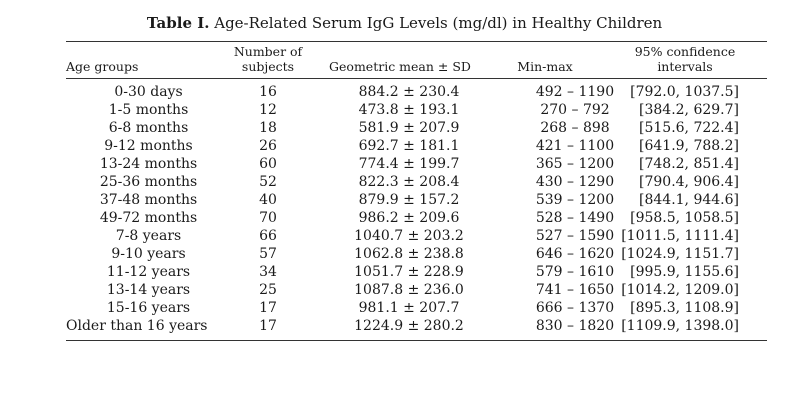 The image size is (809, 405). I want to click on geometric-mean-cell: 1224.9 ± 280.2, so click(409, 326).